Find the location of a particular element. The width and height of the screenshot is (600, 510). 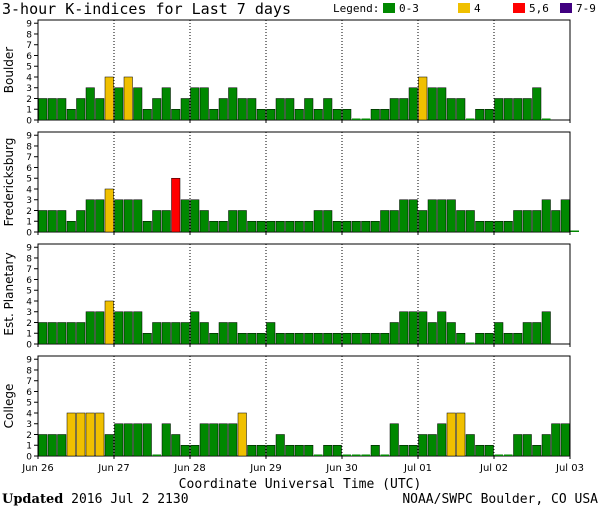

y-tick-label: 0 is located at coordinates (29, 234).